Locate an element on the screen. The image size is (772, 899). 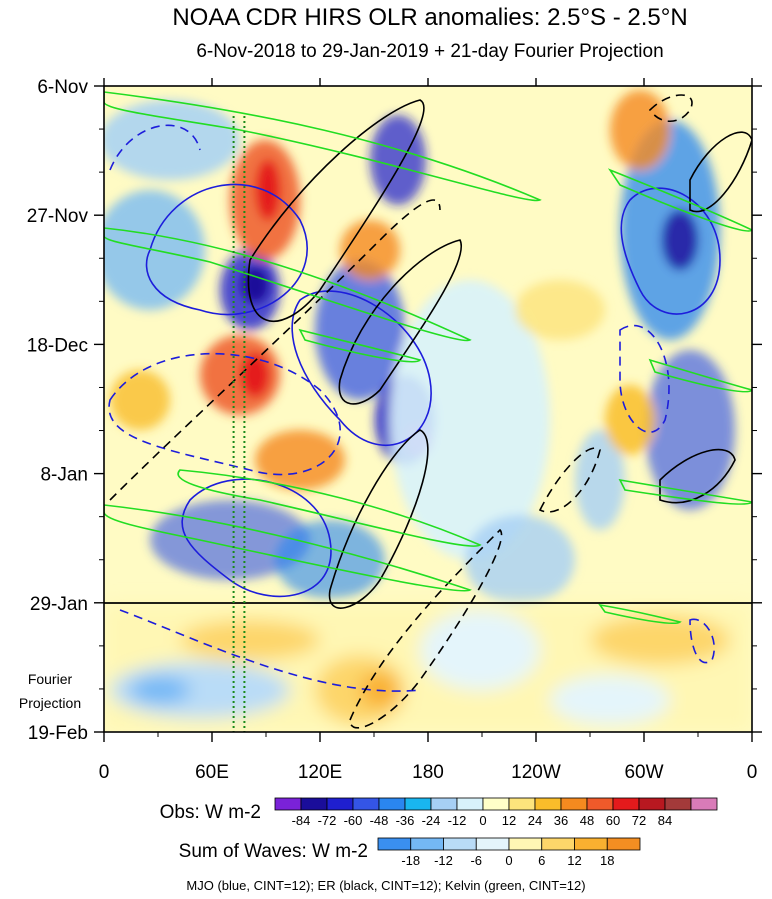
colorbar-level-label: 0 is located at coordinates (508, 860).